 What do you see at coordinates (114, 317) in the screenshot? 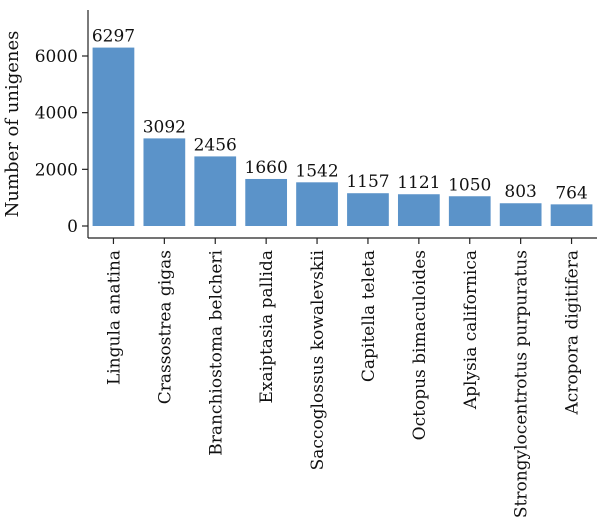
I see `x-category-label: Lingula anatina` at bounding box center [114, 317].